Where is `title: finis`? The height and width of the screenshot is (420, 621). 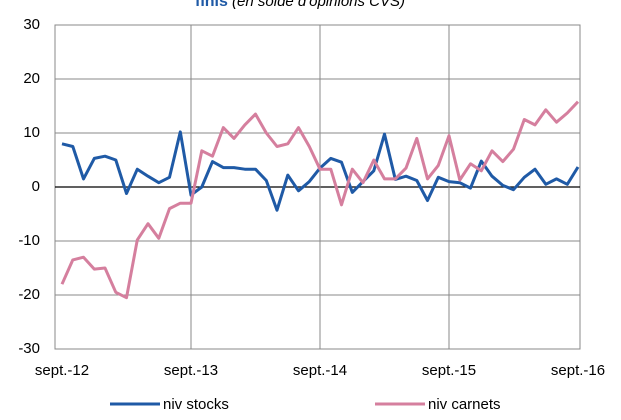 title: finis is located at coordinates (211, 5).